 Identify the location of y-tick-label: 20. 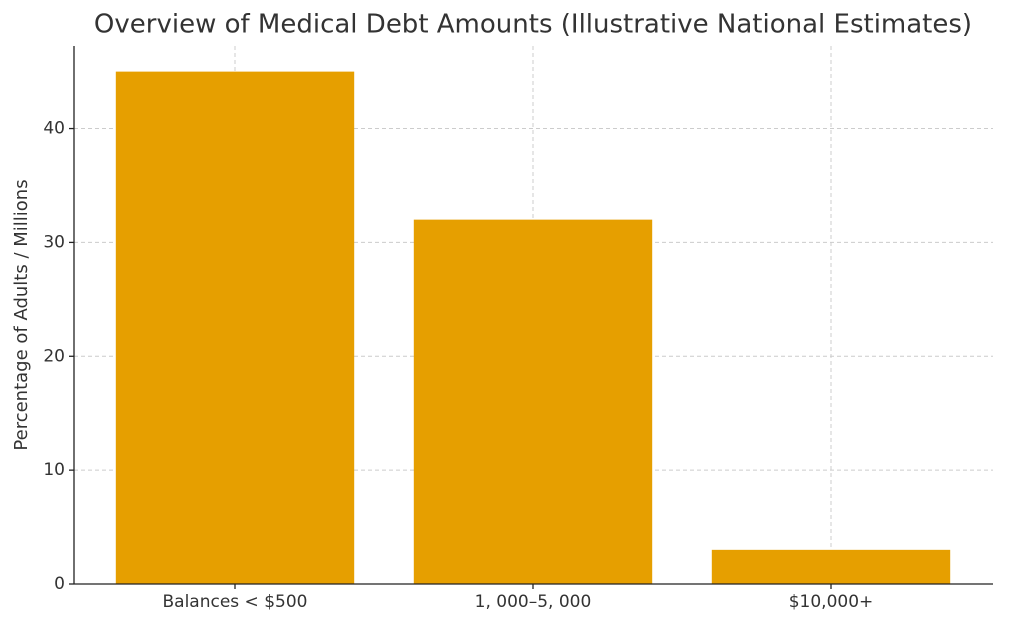
(54, 356).